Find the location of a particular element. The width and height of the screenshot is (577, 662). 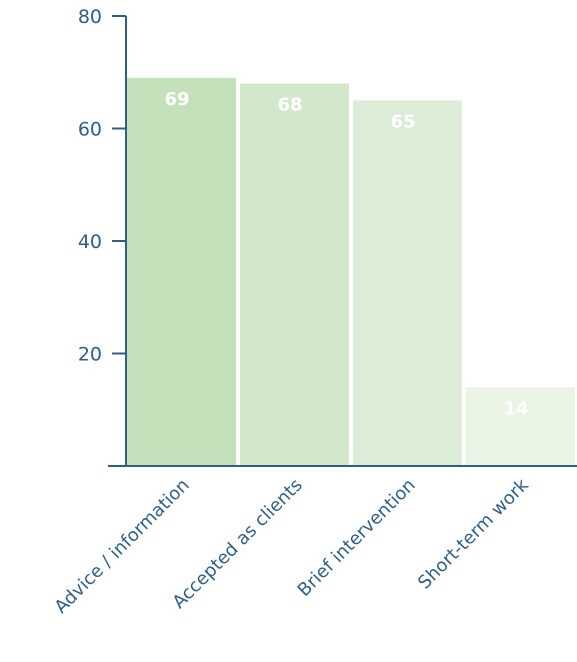

data-label-3: 65 is located at coordinates (402, 121).